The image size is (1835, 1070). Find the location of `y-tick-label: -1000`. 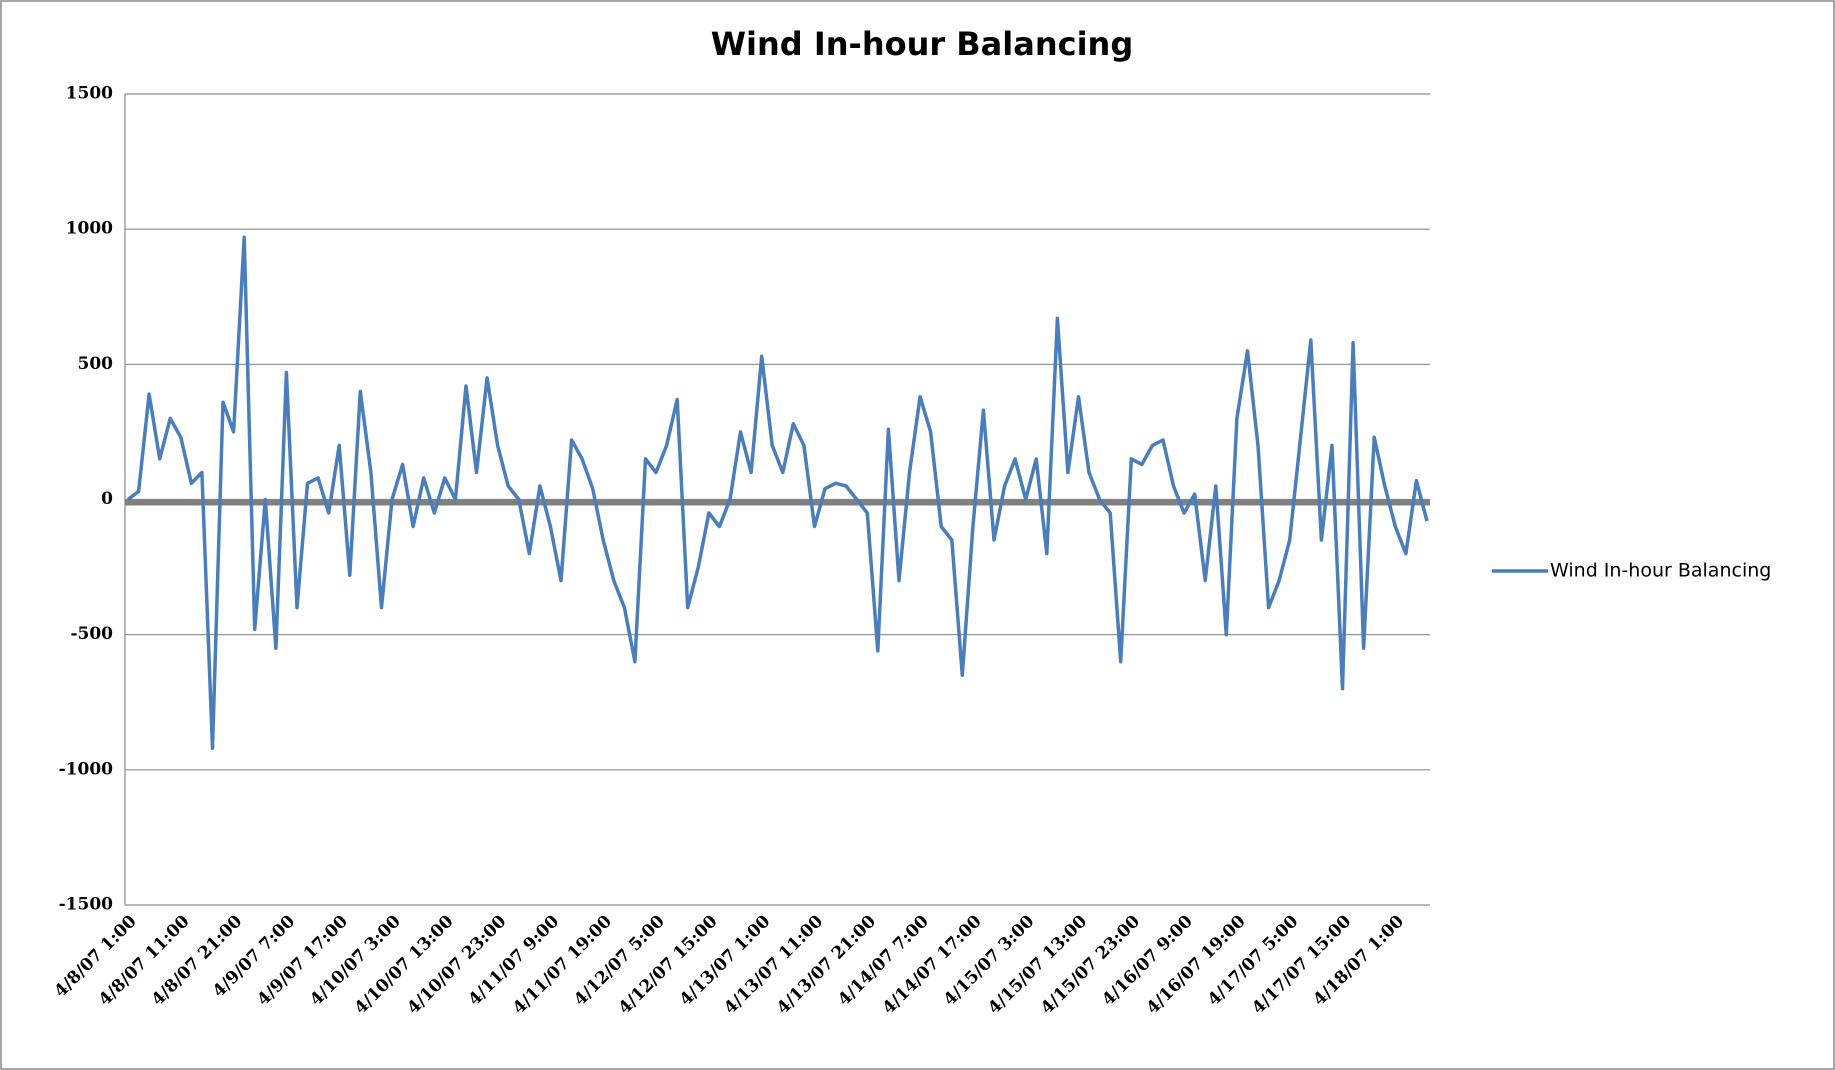

y-tick-label: -1000 is located at coordinates (86, 769).